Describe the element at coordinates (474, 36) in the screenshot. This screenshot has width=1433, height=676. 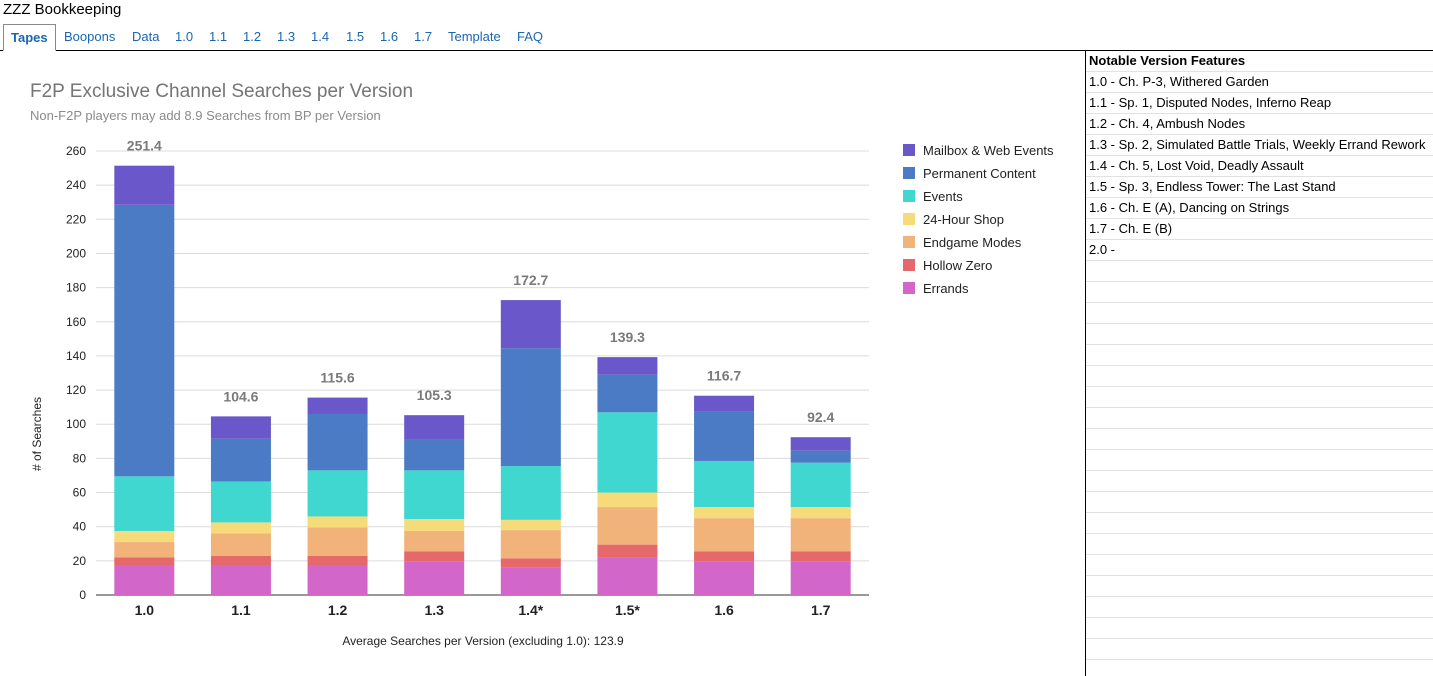
I see `tab-template: Template` at that location.